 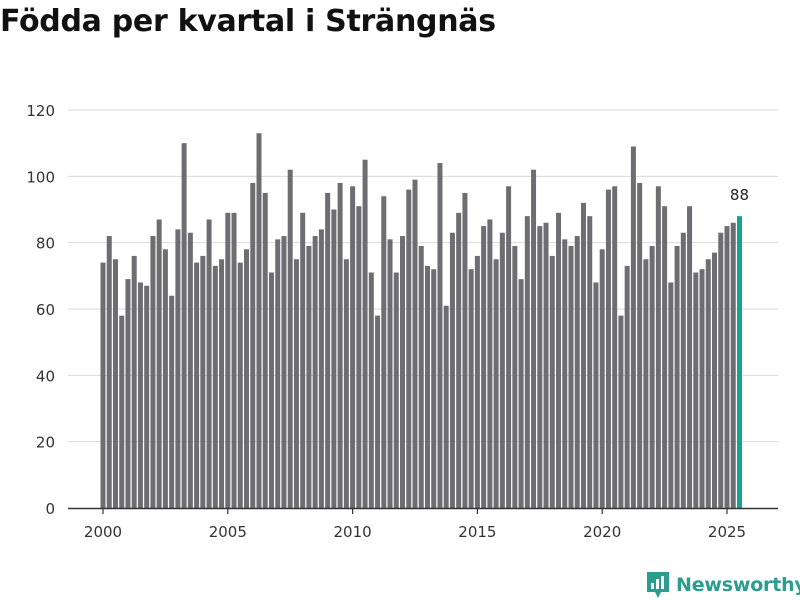 What do you see at coordinates (103, 532) in the screenshot?
I see `x-tick-label: 2000` at bounding box center [103, 532].